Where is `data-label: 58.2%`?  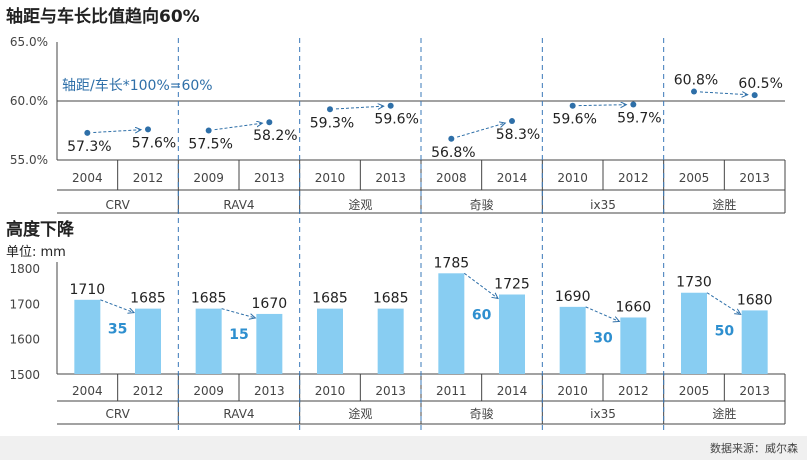 data-label: 58.2% is located at coordinates (275, 136).